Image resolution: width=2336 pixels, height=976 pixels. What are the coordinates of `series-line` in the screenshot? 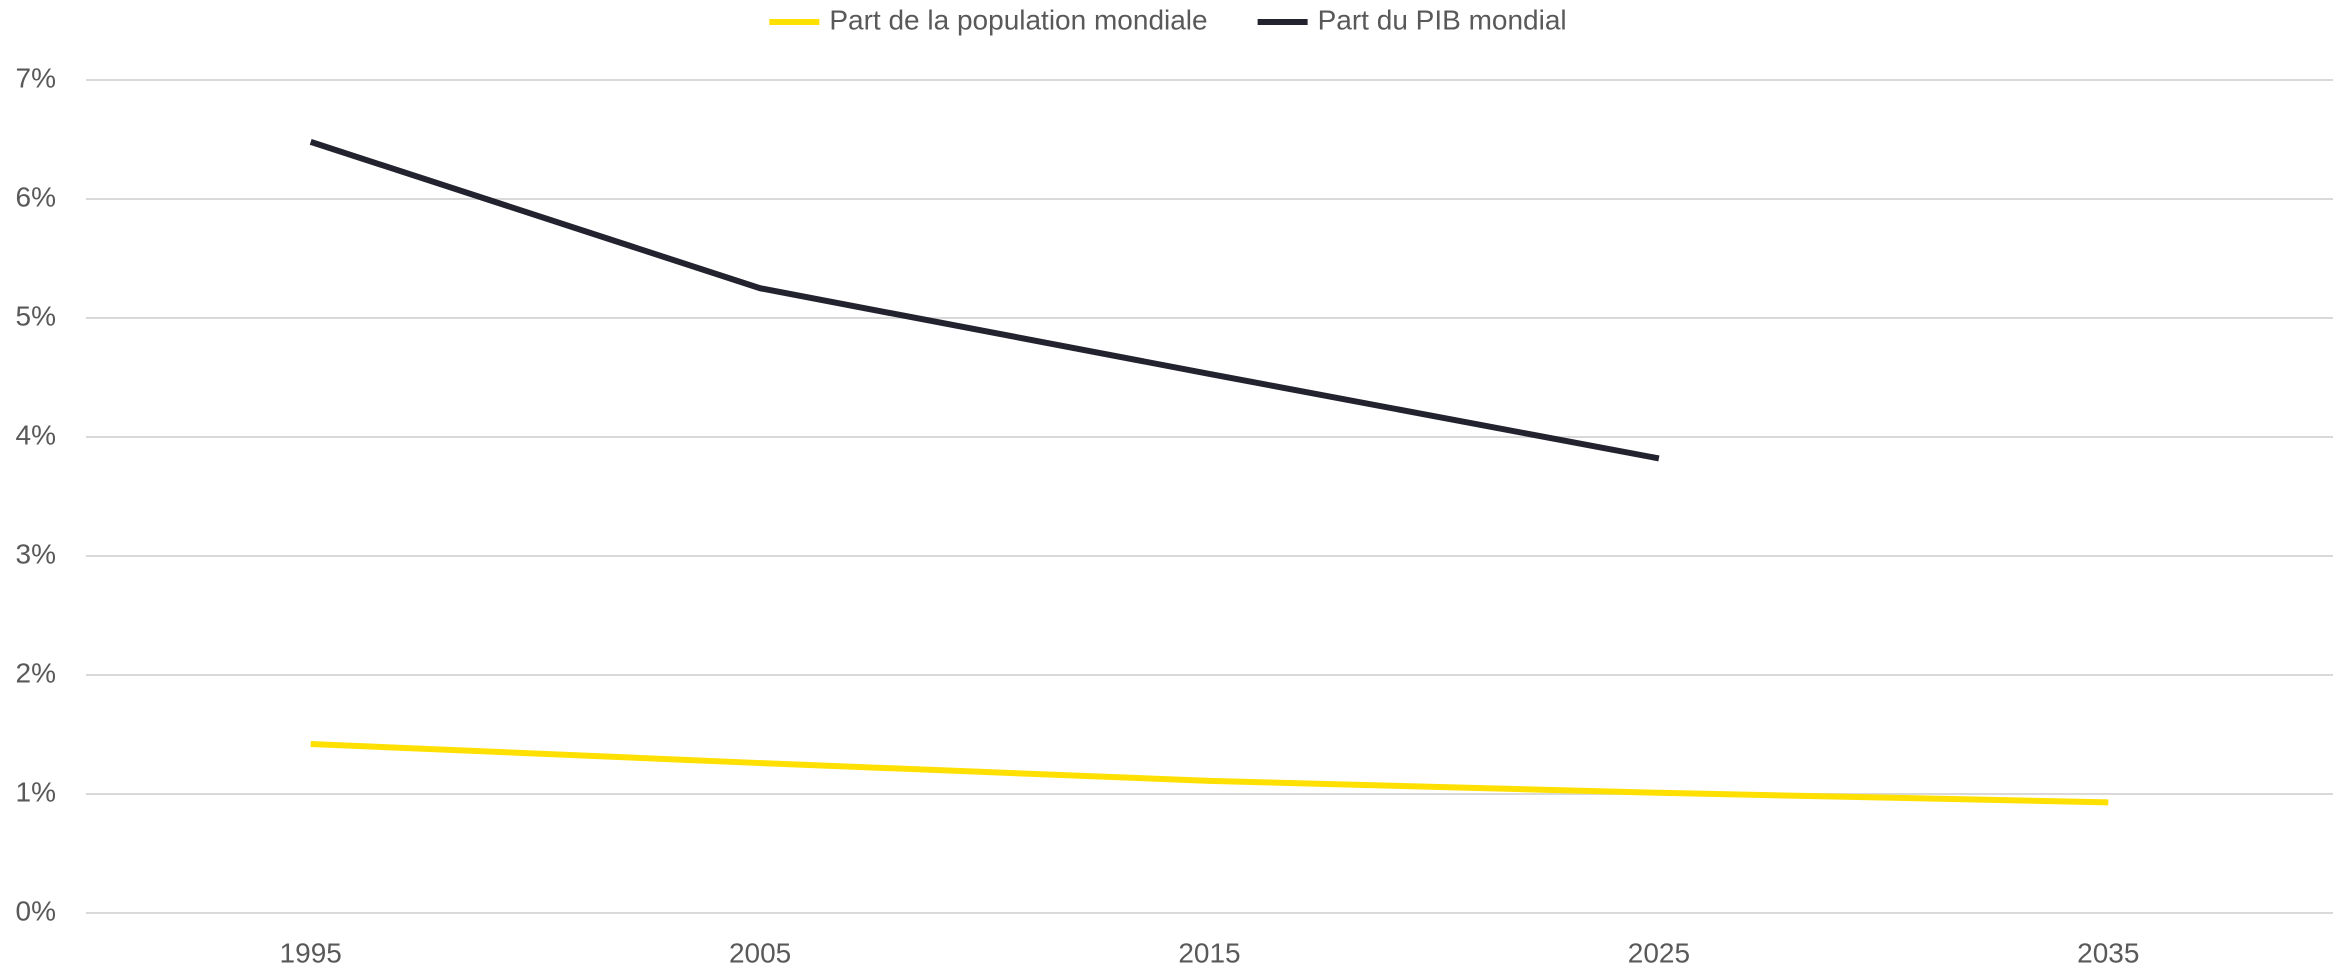 It's located at (1209, 773).